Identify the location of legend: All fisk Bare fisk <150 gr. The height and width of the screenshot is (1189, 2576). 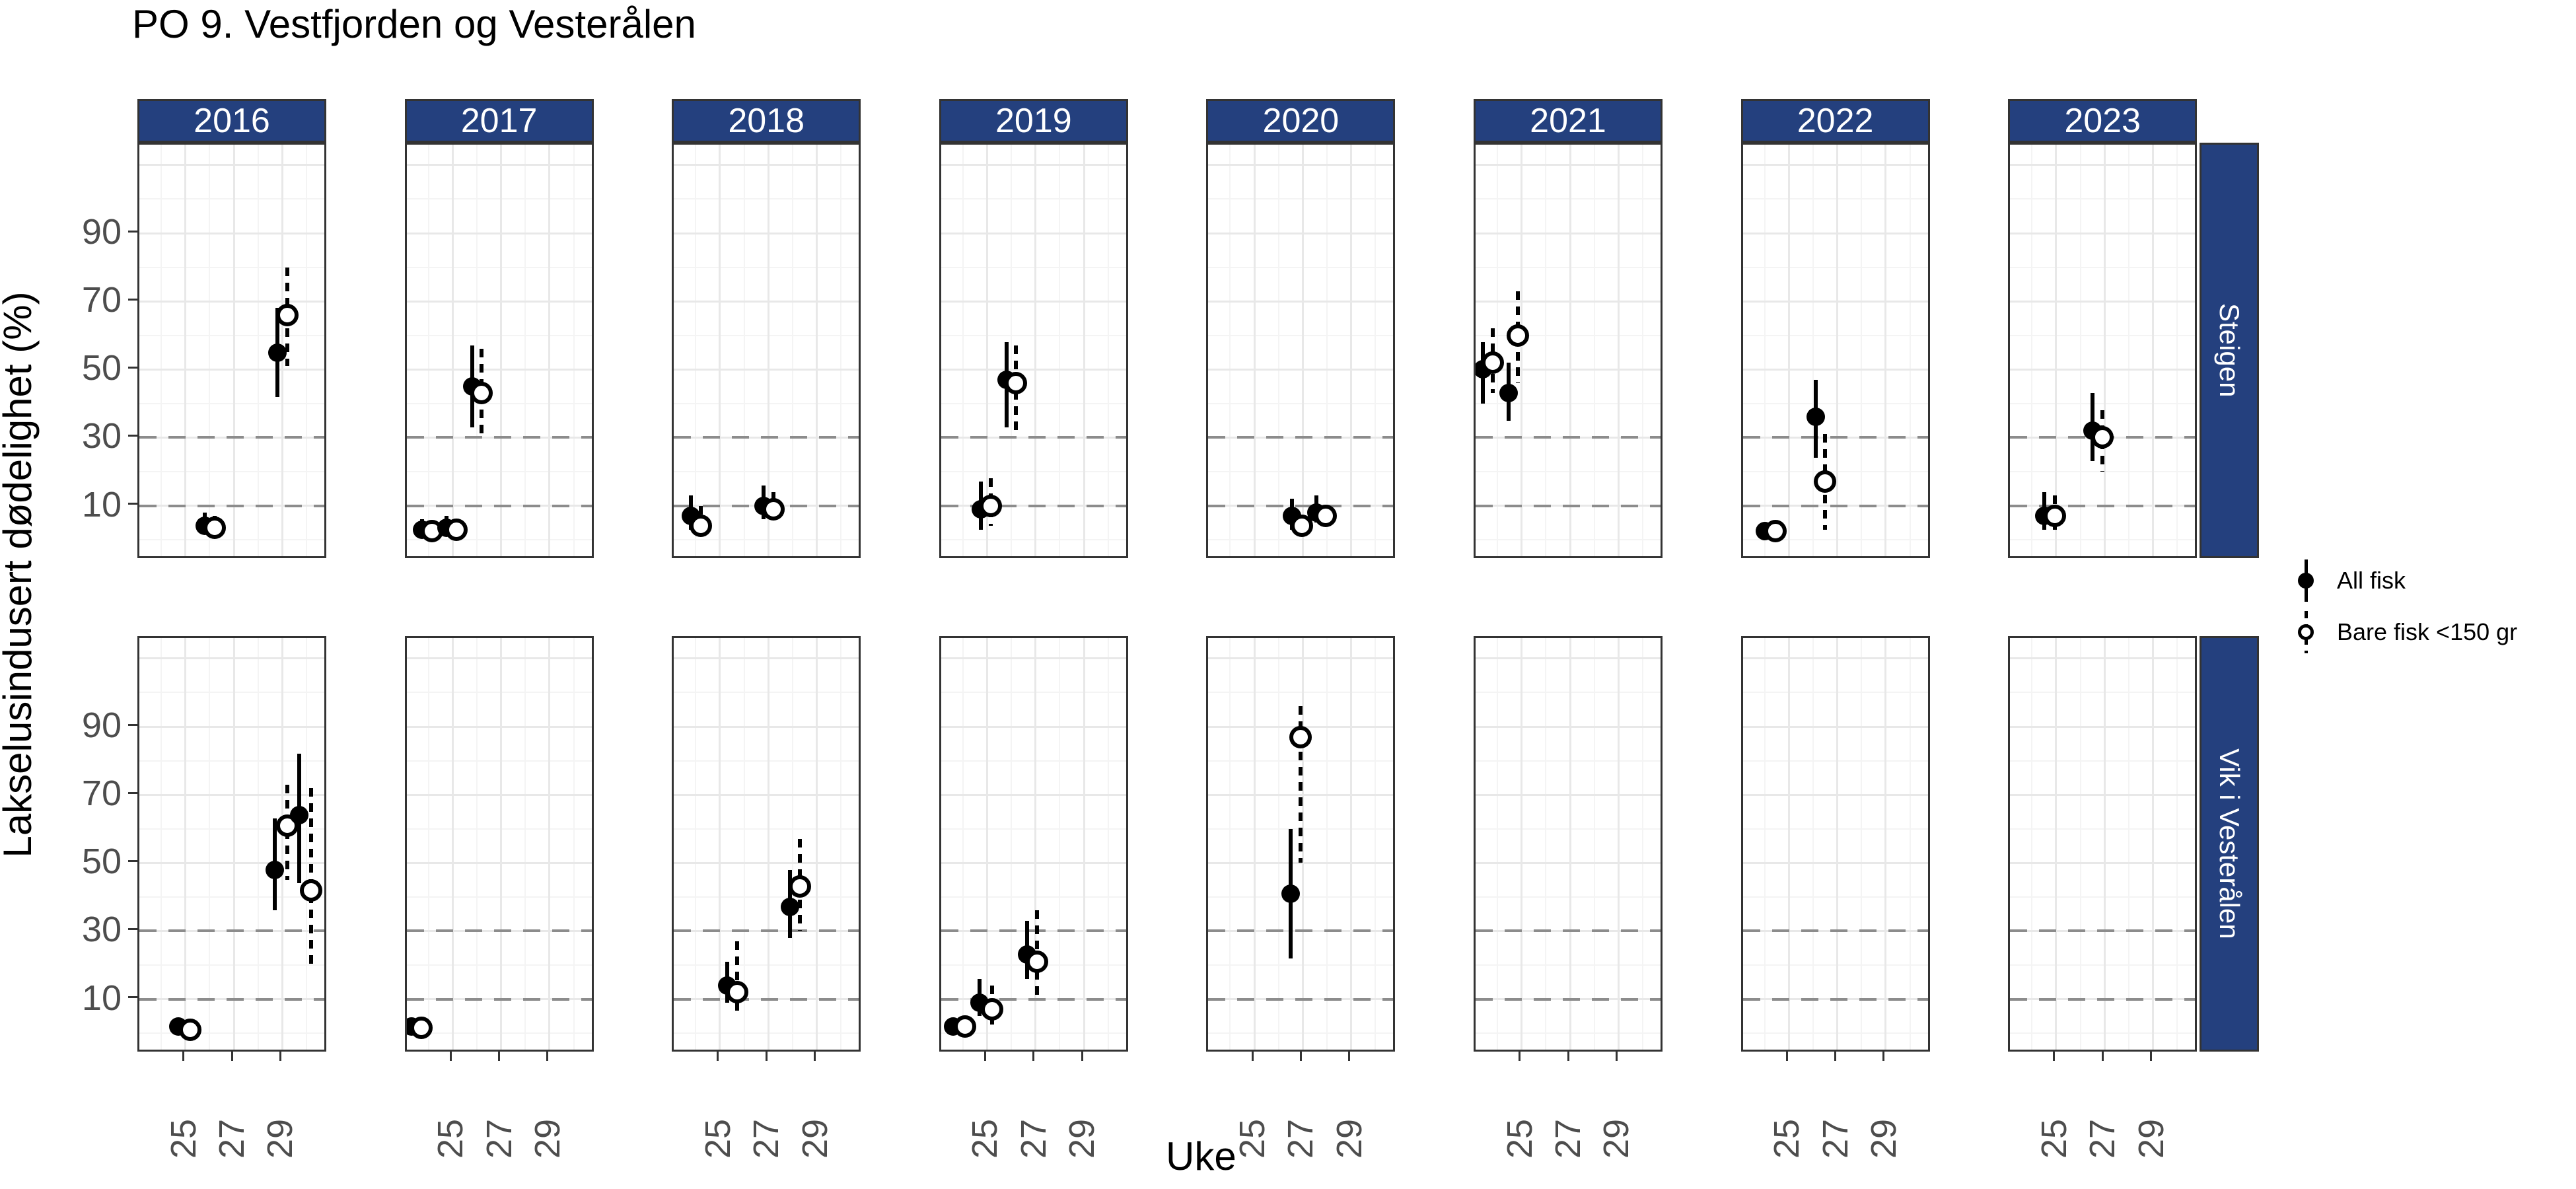
(2401, 606).